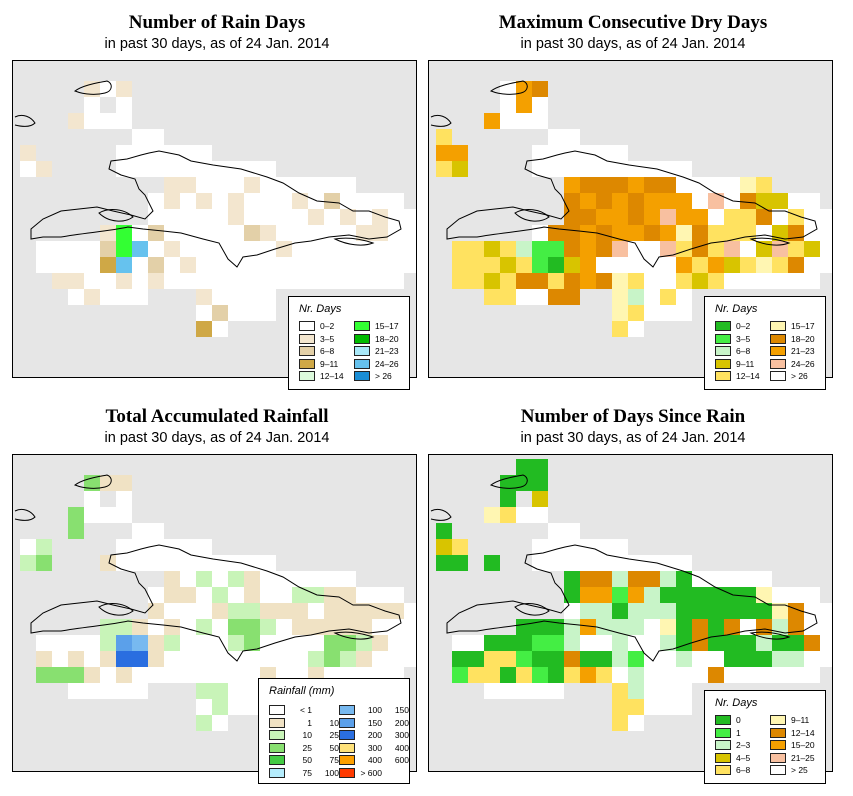 The height and width of the screenshot is (796, 853). Describe the element at coordinates (329, 338) in the screenshot. I see `legend-item: 3–5` at that location.